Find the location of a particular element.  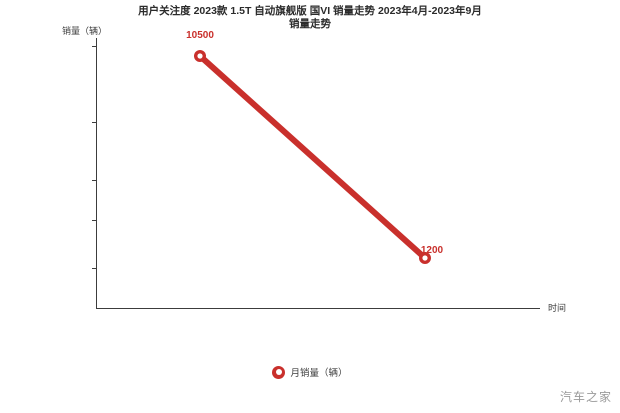

legend-item-label: 月销量（辆） is located at coordinates (319, 373).